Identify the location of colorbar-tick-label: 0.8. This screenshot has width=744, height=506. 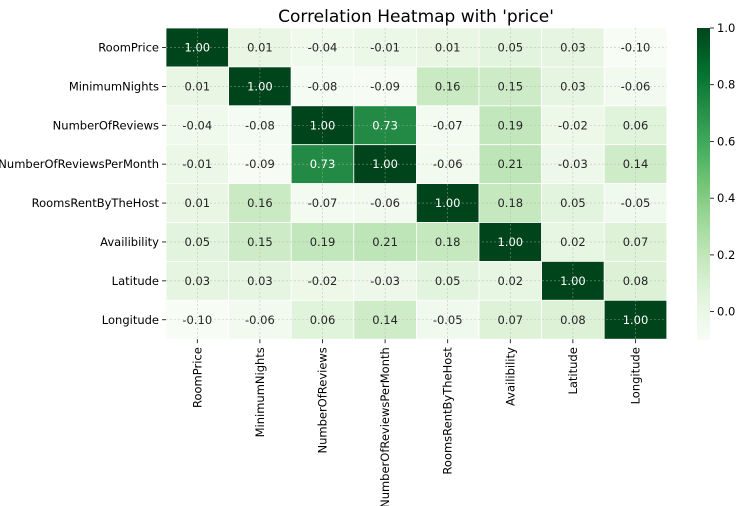
(726, 85).